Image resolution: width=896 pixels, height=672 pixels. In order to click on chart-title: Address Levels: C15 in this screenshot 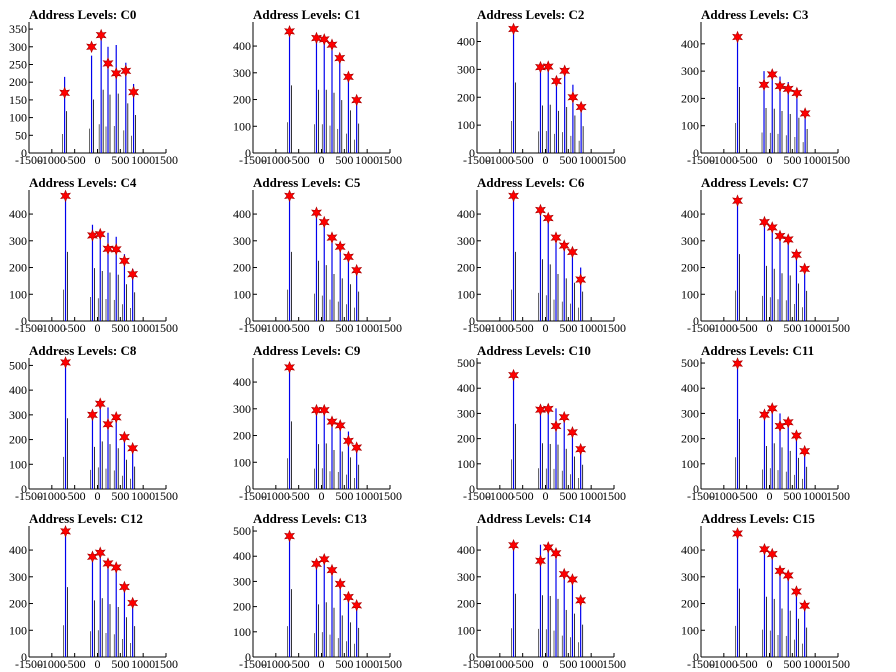, I will do `click(758, 518)`.